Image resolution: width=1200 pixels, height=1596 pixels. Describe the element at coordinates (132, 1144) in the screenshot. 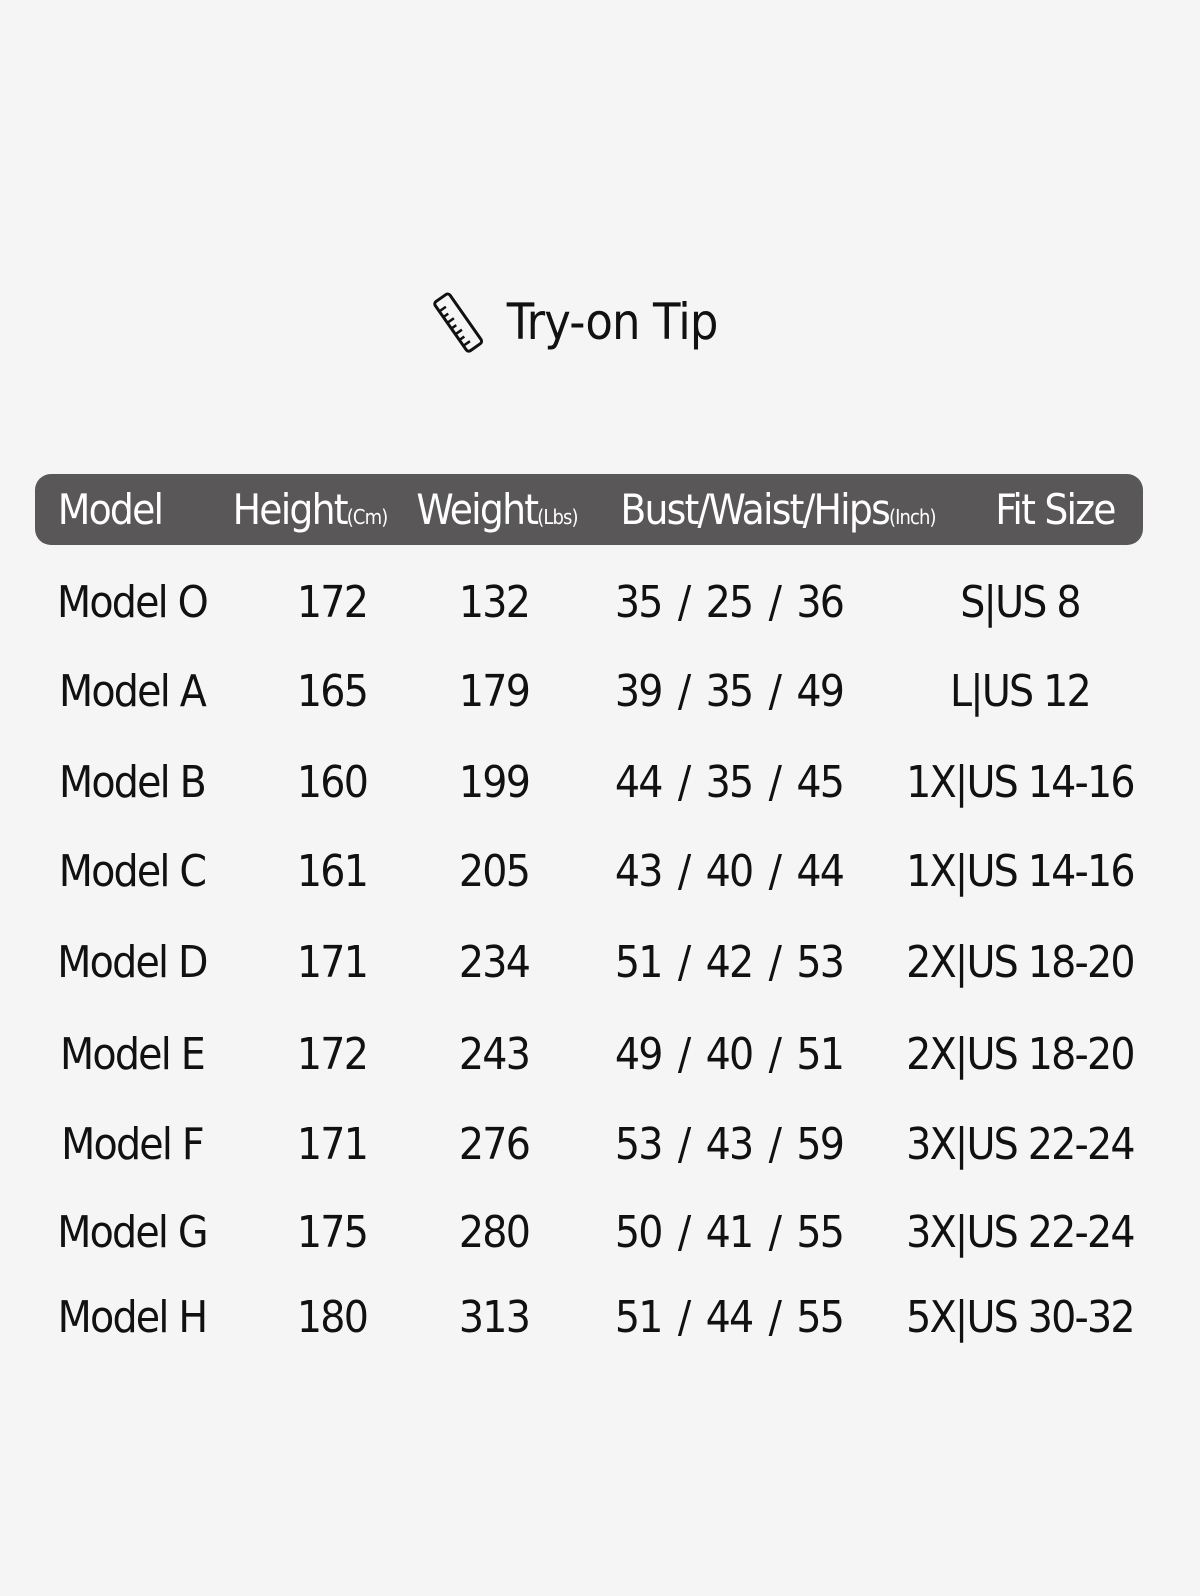

I see `model-name: Model F` at that location.